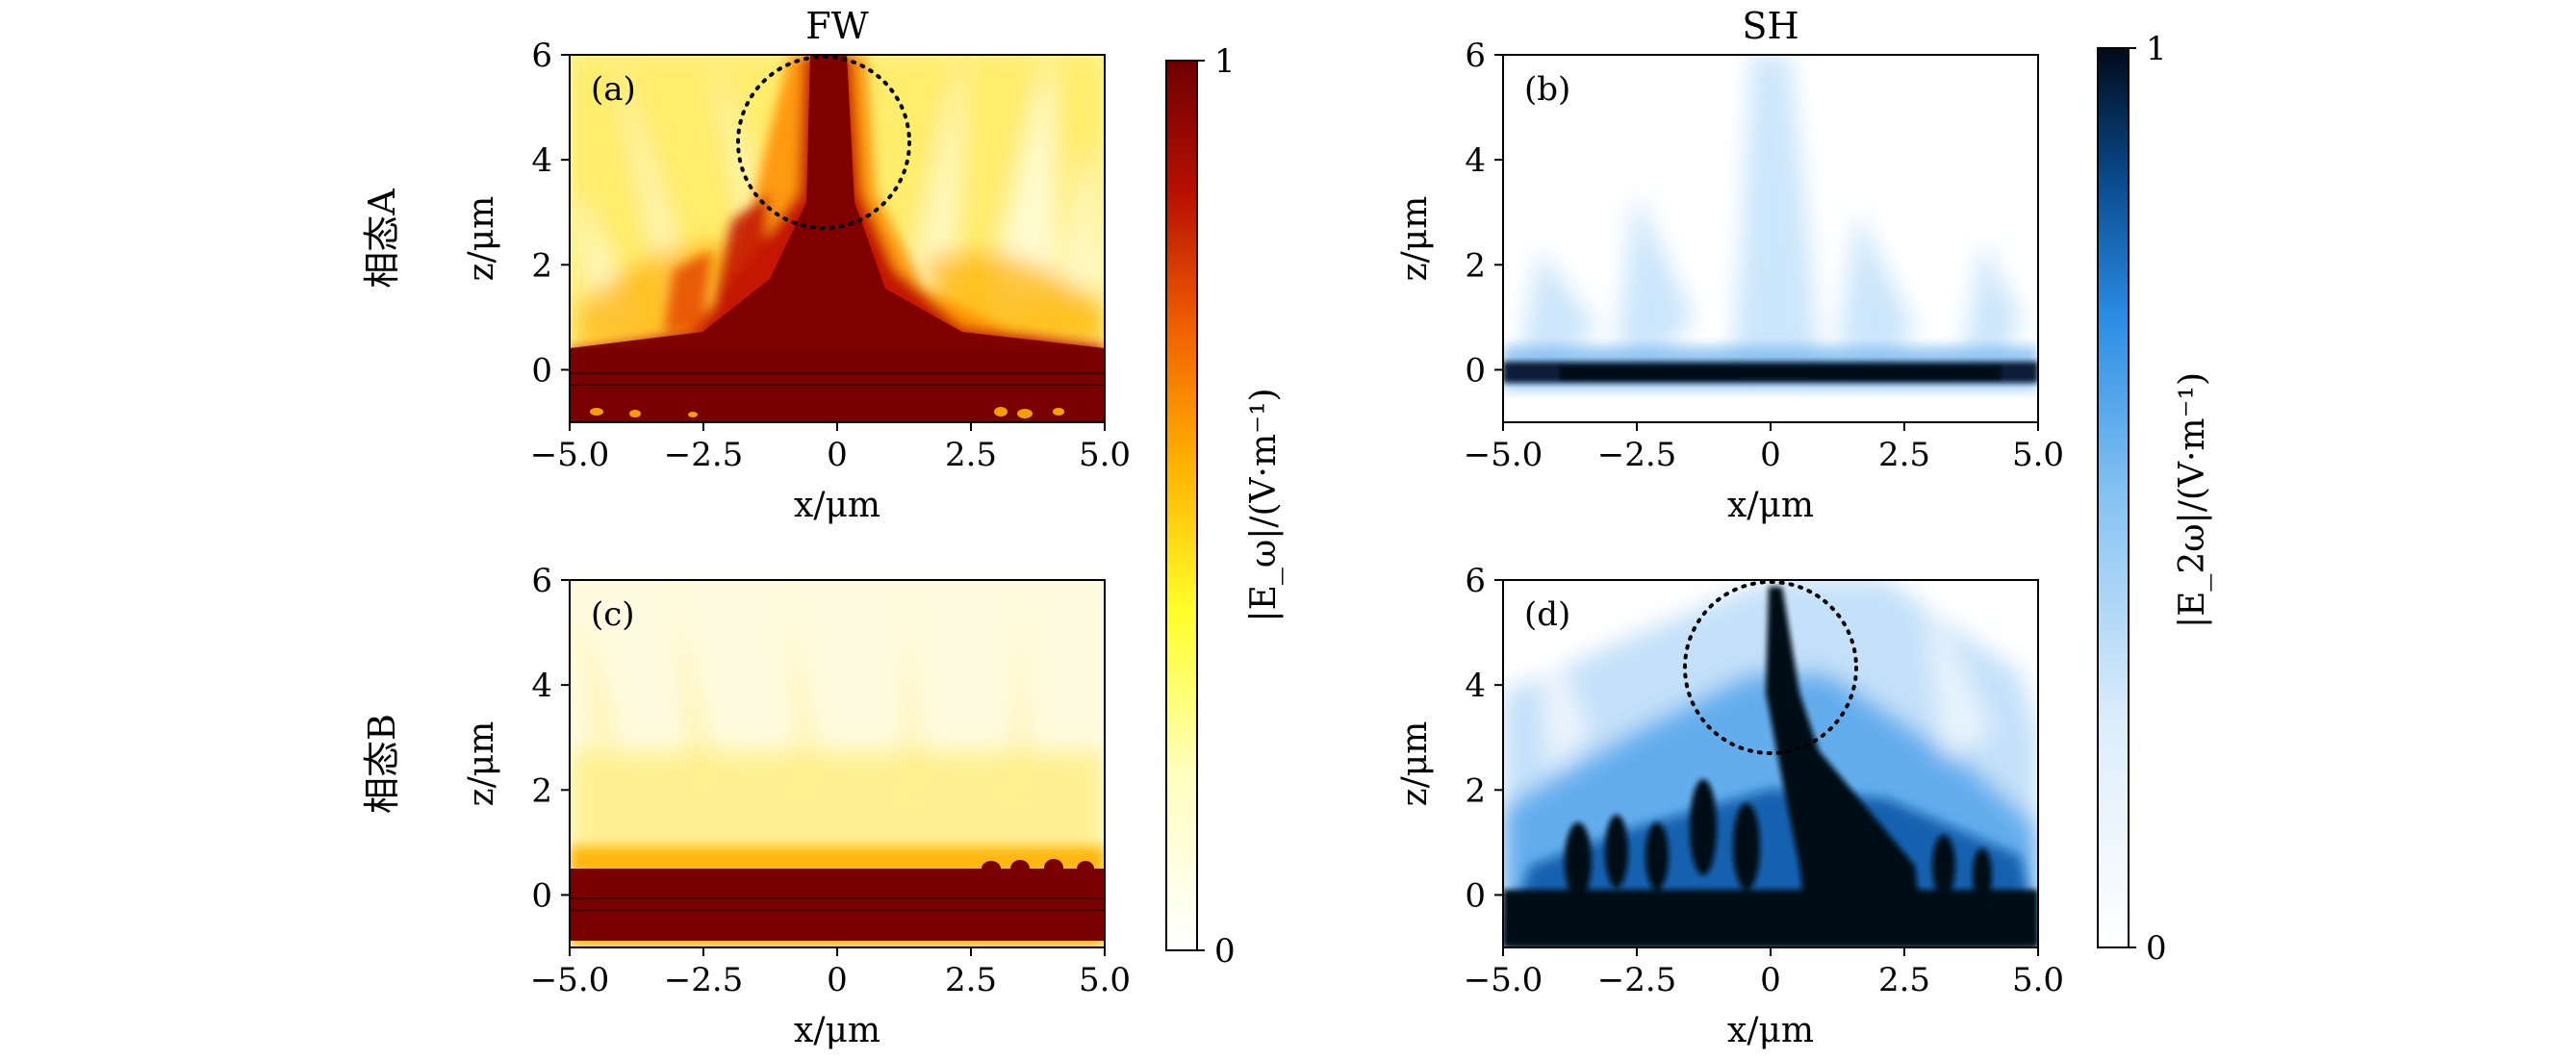  Describe the element at coordinates (837, 455) in the screenshot. I see `panel-a-xtick-label: 0` at that location.